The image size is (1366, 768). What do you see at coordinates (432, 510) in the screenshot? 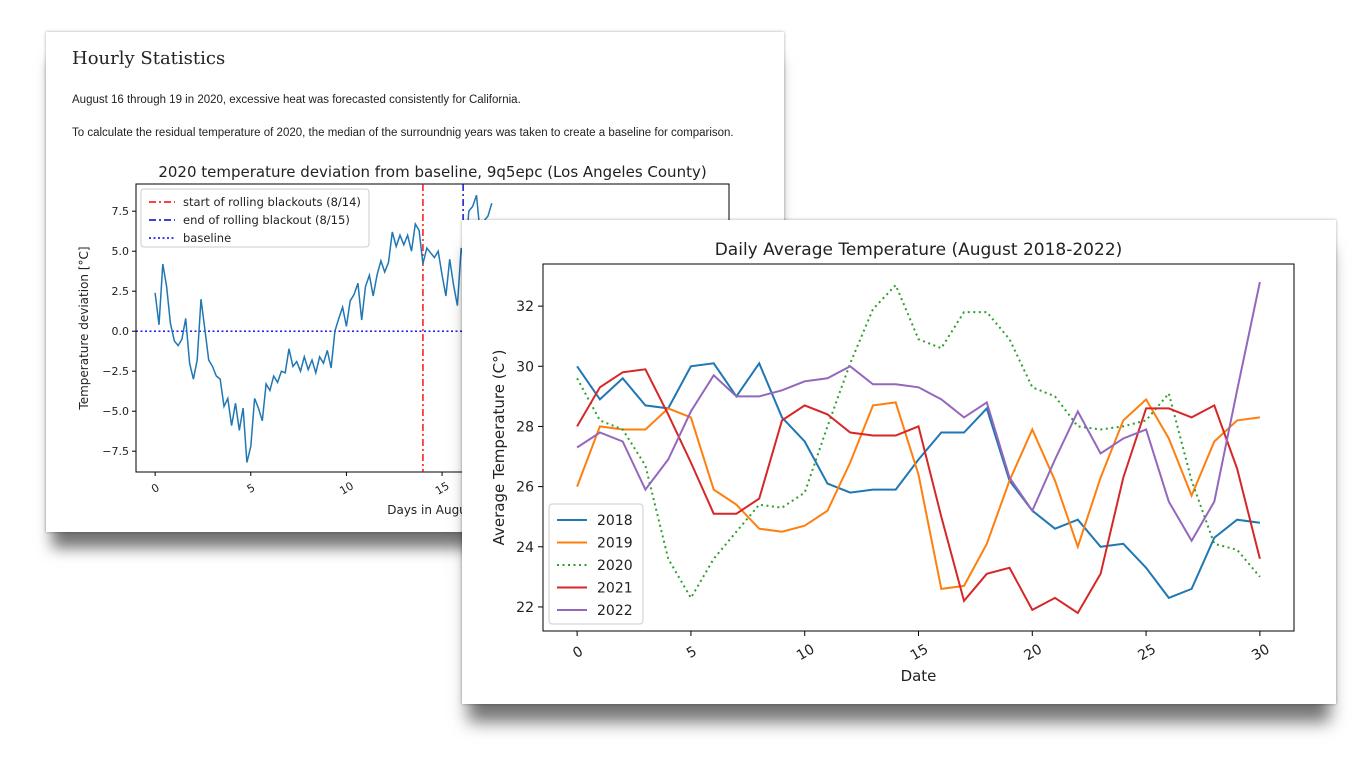
I see `x-axis-label: Days in August` at bounding box center [432, 510].